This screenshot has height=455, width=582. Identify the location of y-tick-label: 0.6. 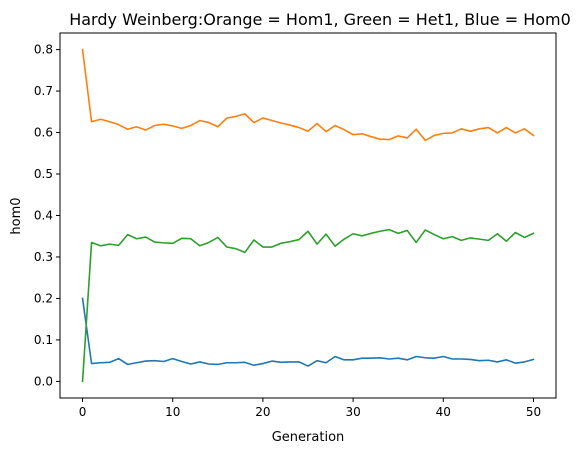
(43, 133).